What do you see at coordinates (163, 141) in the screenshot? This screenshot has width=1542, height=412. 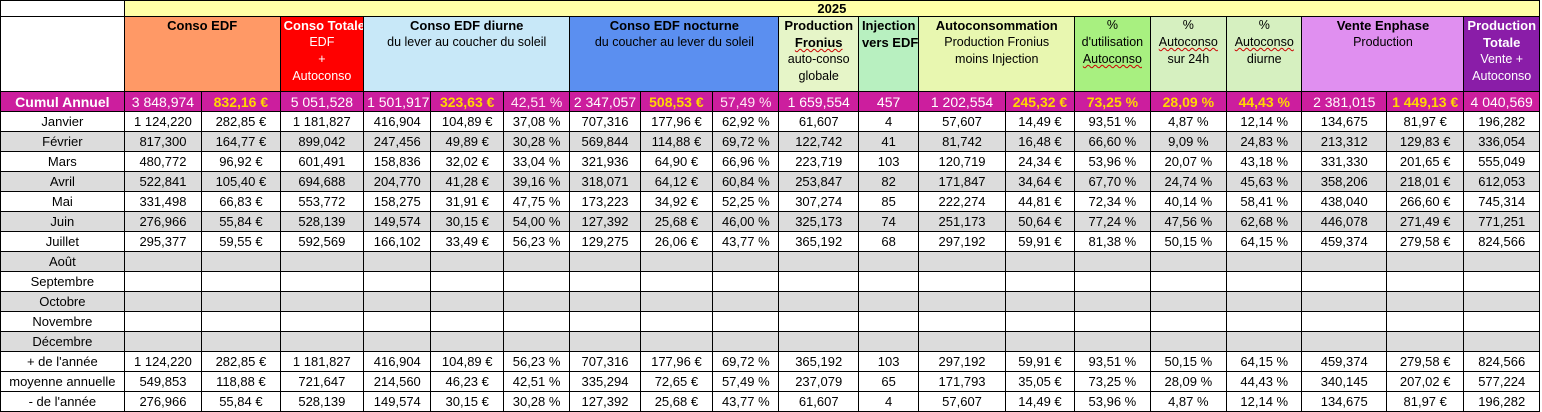 I see `data-cell: 817,300` at bounding box center [163, 141].